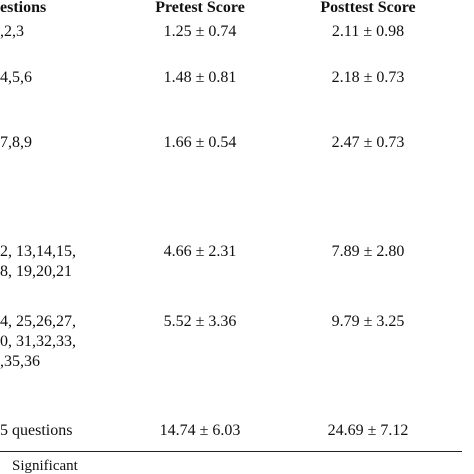 This screenshot has width=474, height=474. Describe the element at coordinates (200, 142) in the screenshot. I see `pretest-cell: 1.66 ± 0.54` at that location.